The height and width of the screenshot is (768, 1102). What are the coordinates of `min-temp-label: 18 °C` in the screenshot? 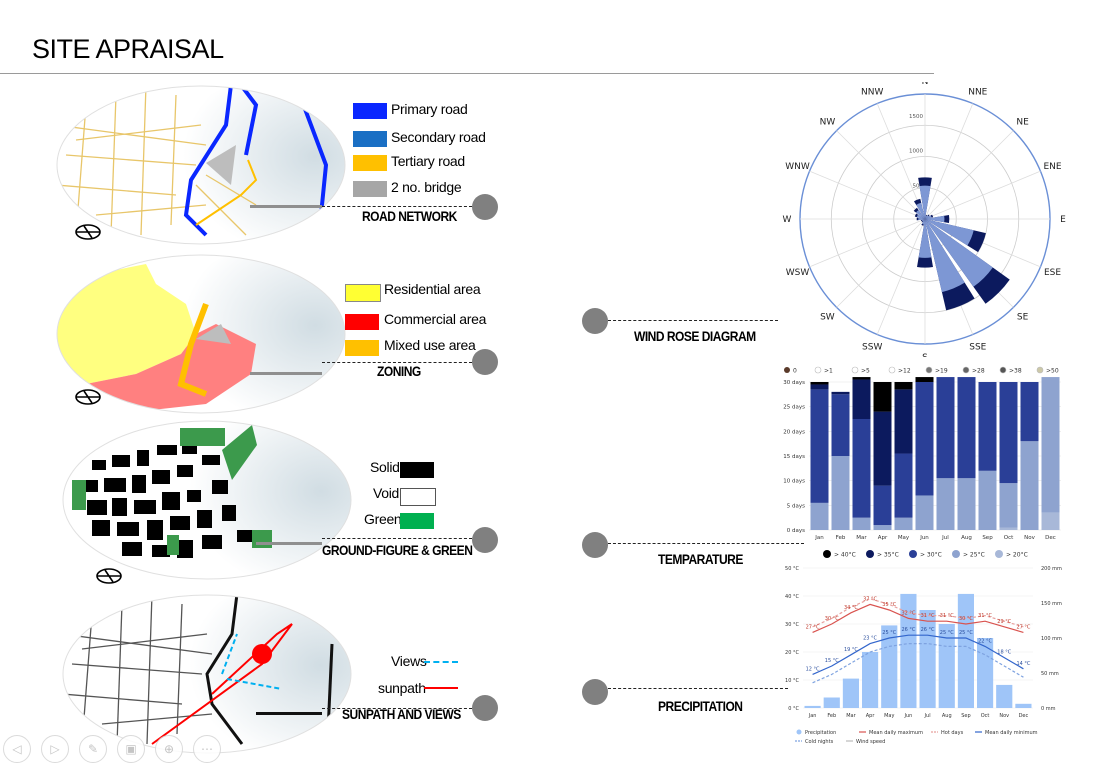 It's located at (1004, 653).